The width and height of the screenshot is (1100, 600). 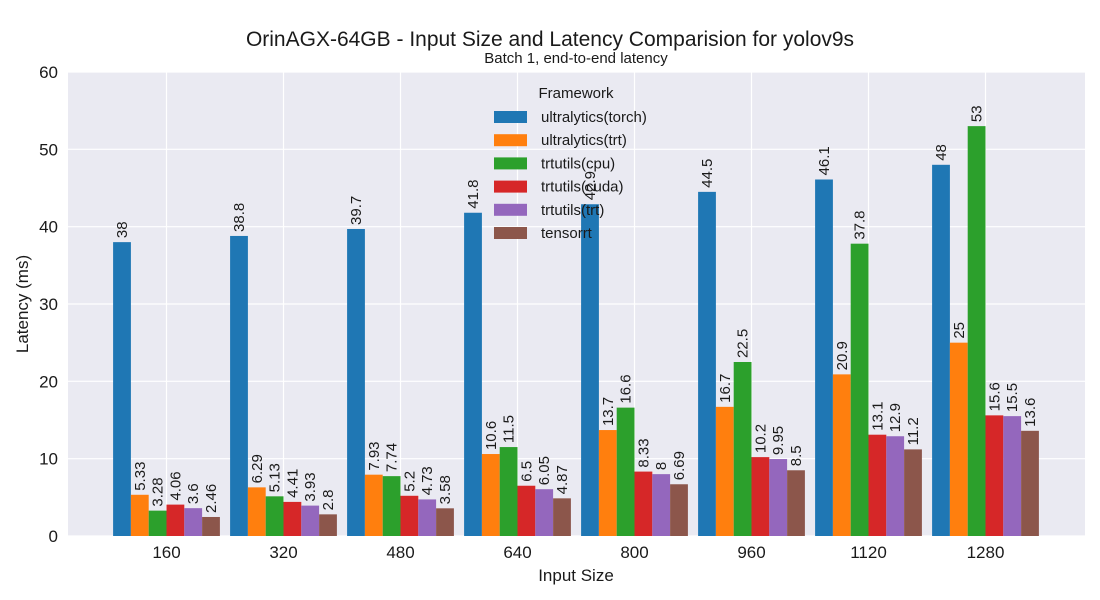 I want to click on x-axis-label: Input Size, so click(x=576, y=575).